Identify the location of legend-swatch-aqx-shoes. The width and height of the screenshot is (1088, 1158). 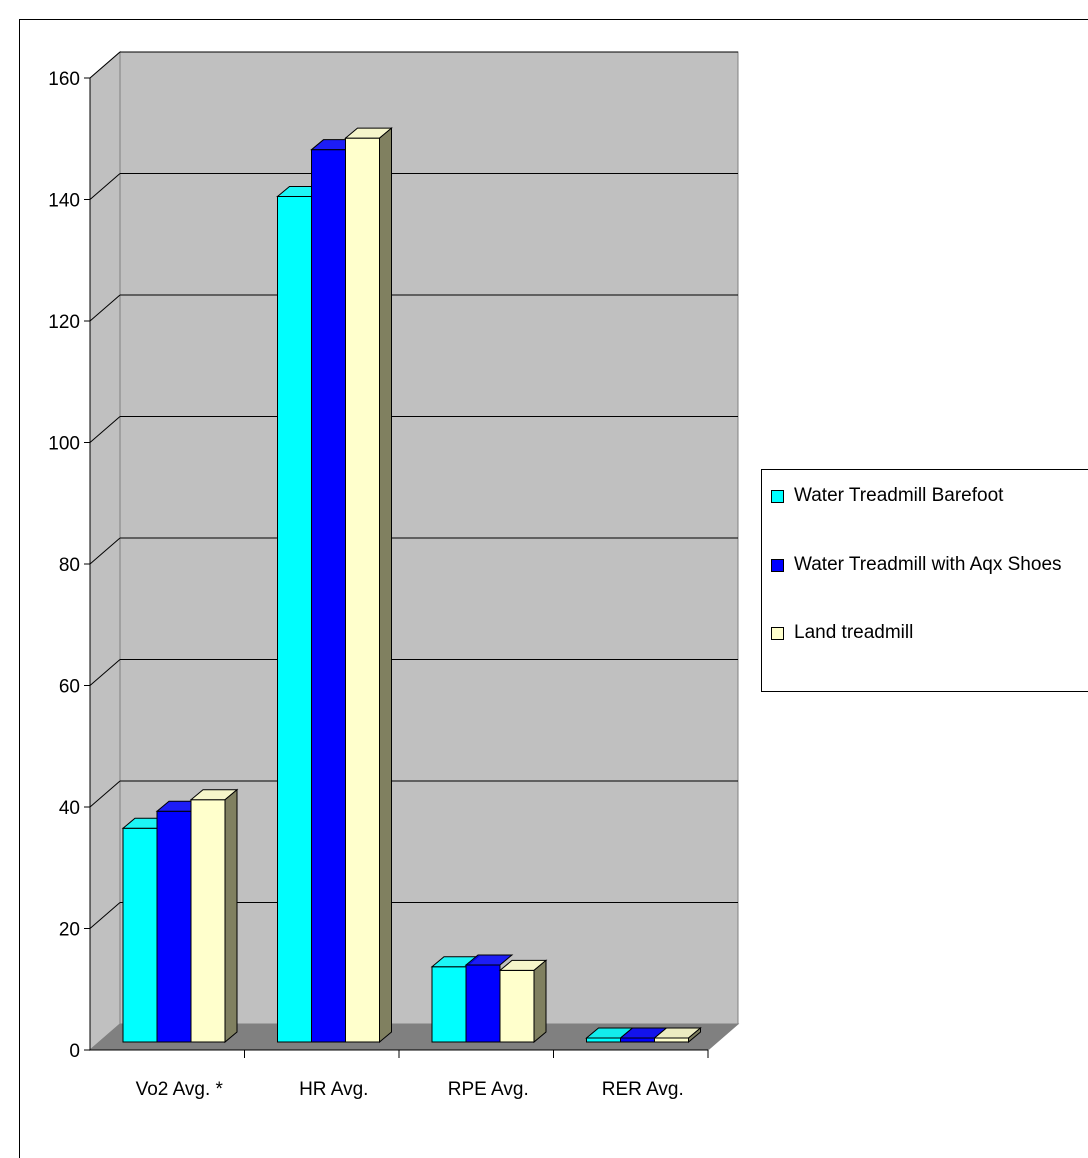
(777, 565).